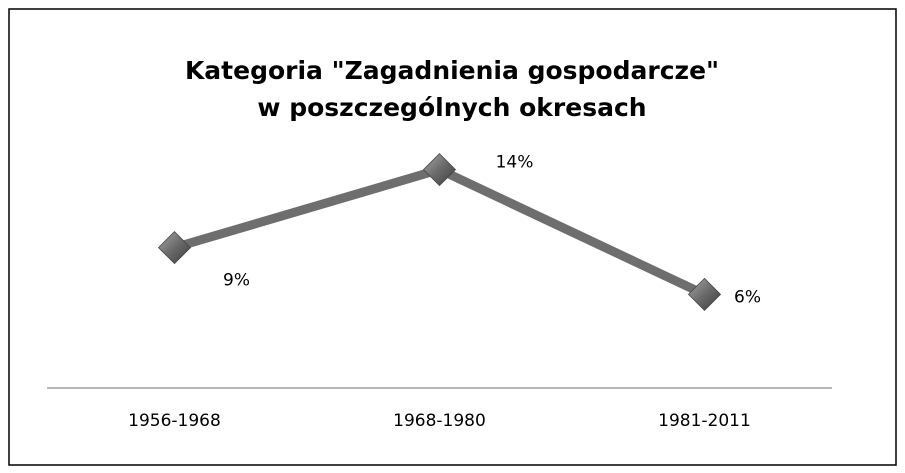 Image resolution: width=905 pixels, height=473 pixels. Describe the element at coordinates (439, 421) in the screenshot. I see `x-tick-label: 1968-1980` at that location.